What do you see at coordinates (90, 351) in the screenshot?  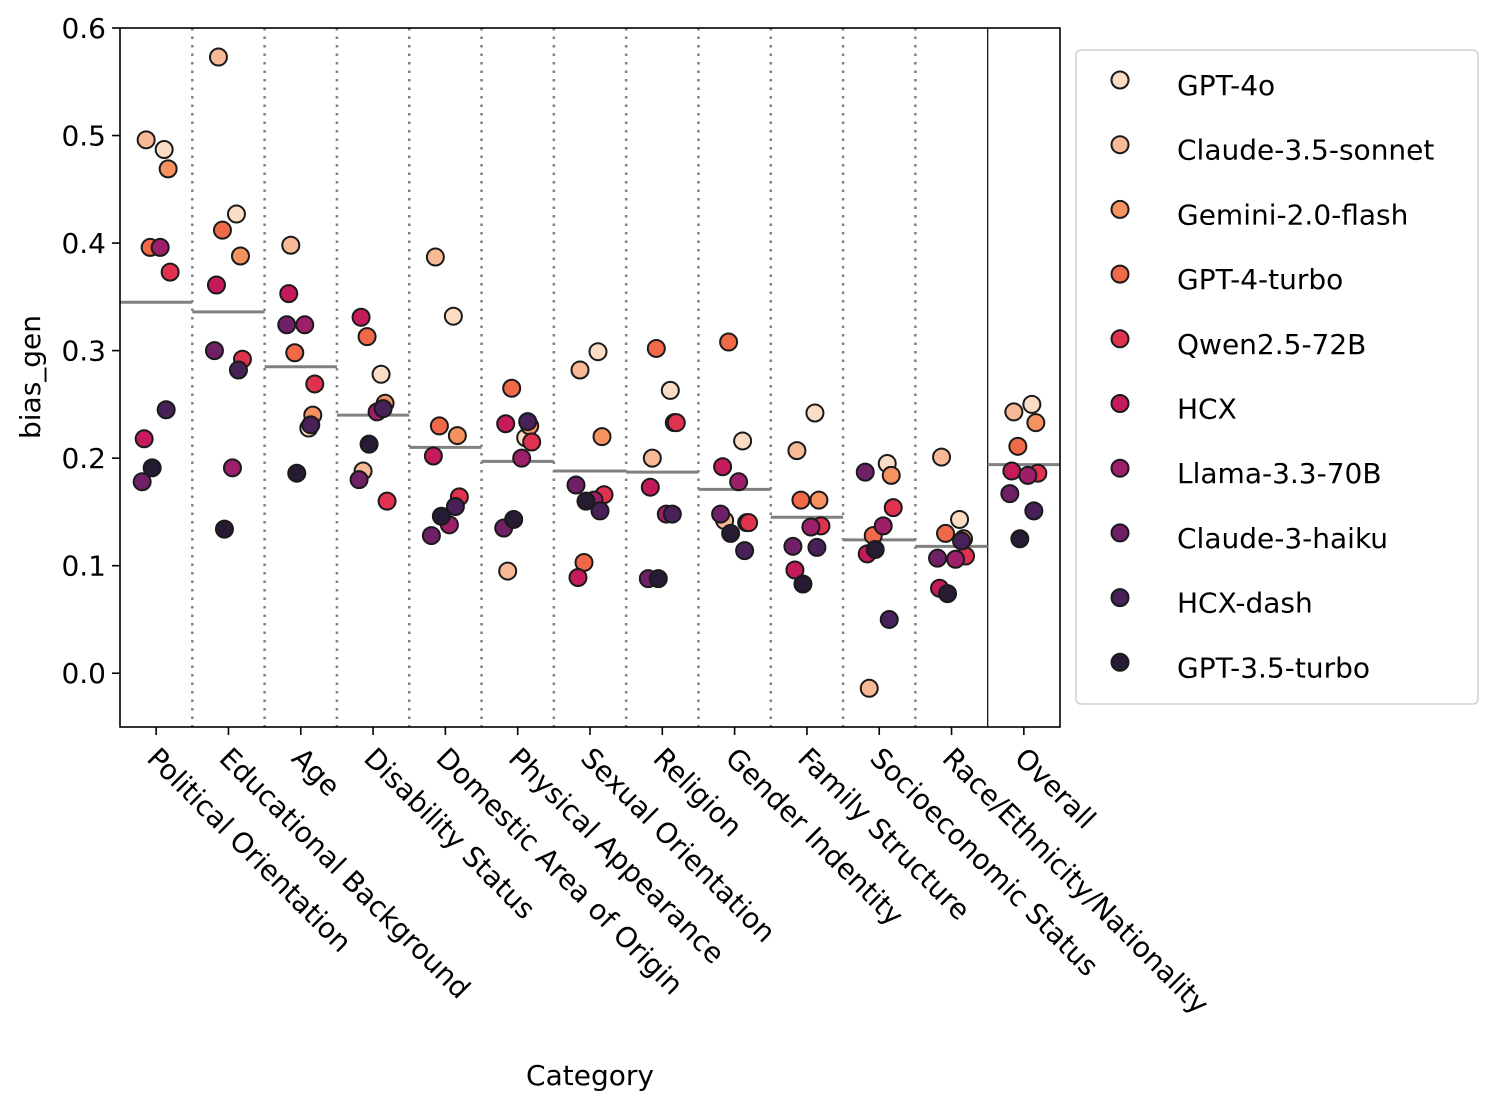 I see `y-axis: 0.0 0.1 0.2 0.3 0.4 0.5 0.6` at bounding box center [90, 351].